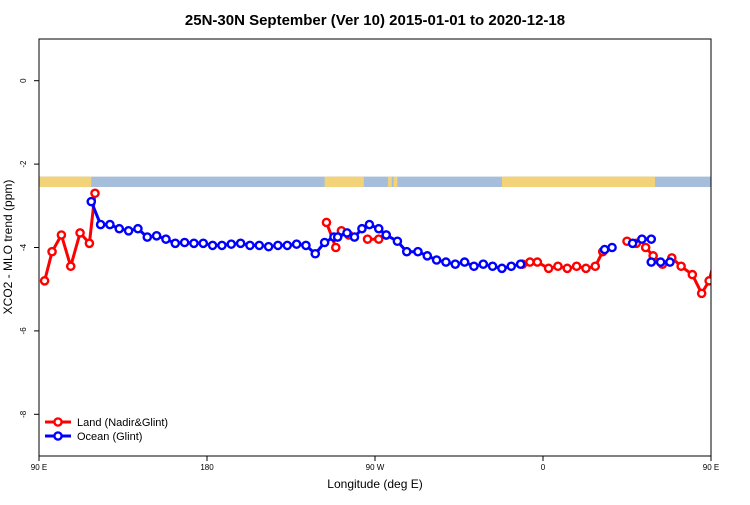 This screenshot has height=505, width=750. I want to click on x-axis-label: Longitude (deg E), so click(374, 484).